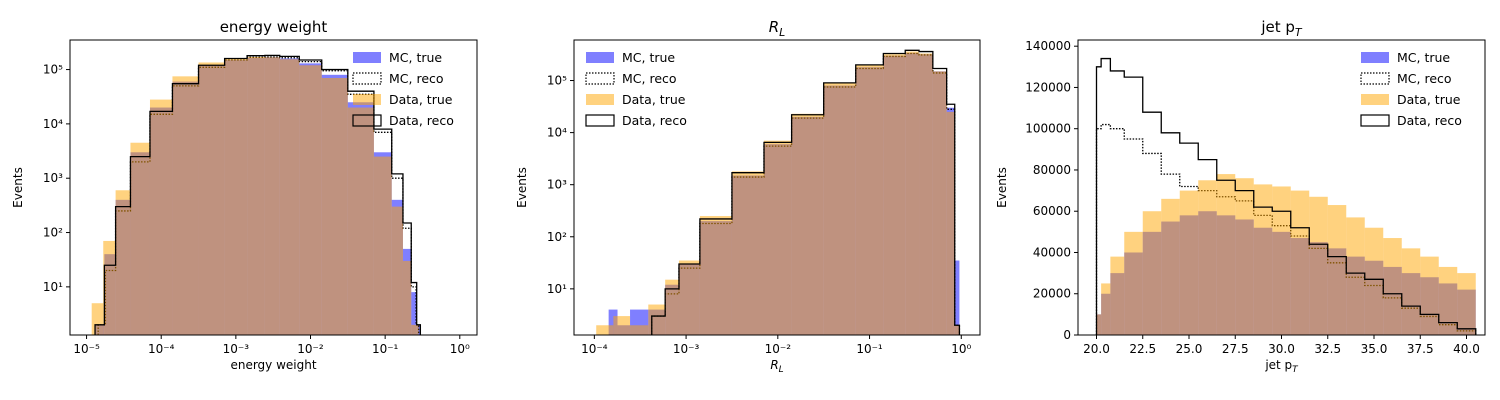 Image resolution: width=1500 pixels, height=400 pixels. Describe the element at coordinates (1281, 366) in the screenshot. I see `x-axis-label: jet pT` at that location.